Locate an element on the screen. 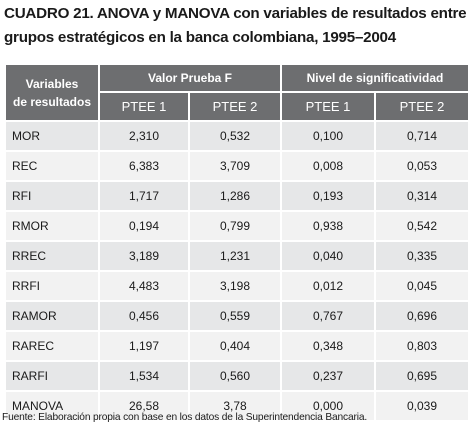 The image size is (473, 430). cell-sig-ptee1: 0,348 is located at coordinates (328, 346).